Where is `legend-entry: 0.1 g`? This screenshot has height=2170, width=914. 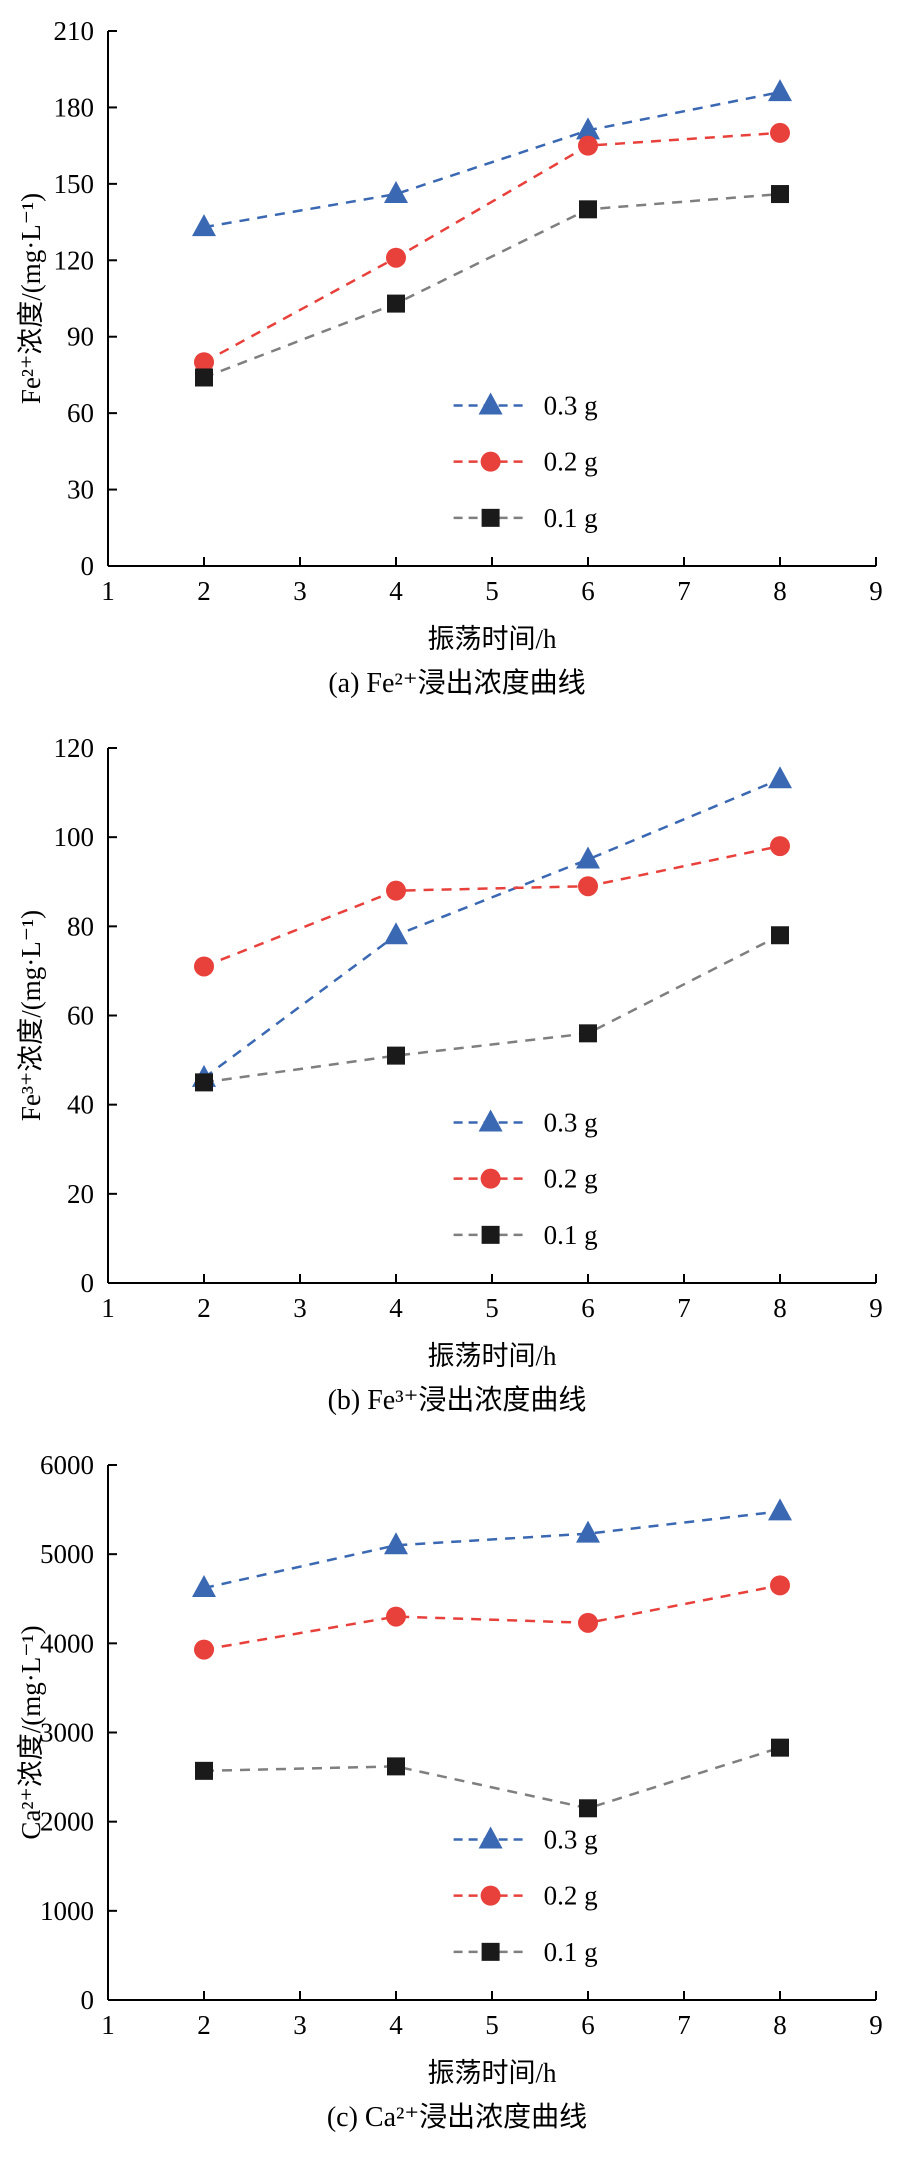 legend-entry: 0.1 g is located at coordinates (525, 1235).